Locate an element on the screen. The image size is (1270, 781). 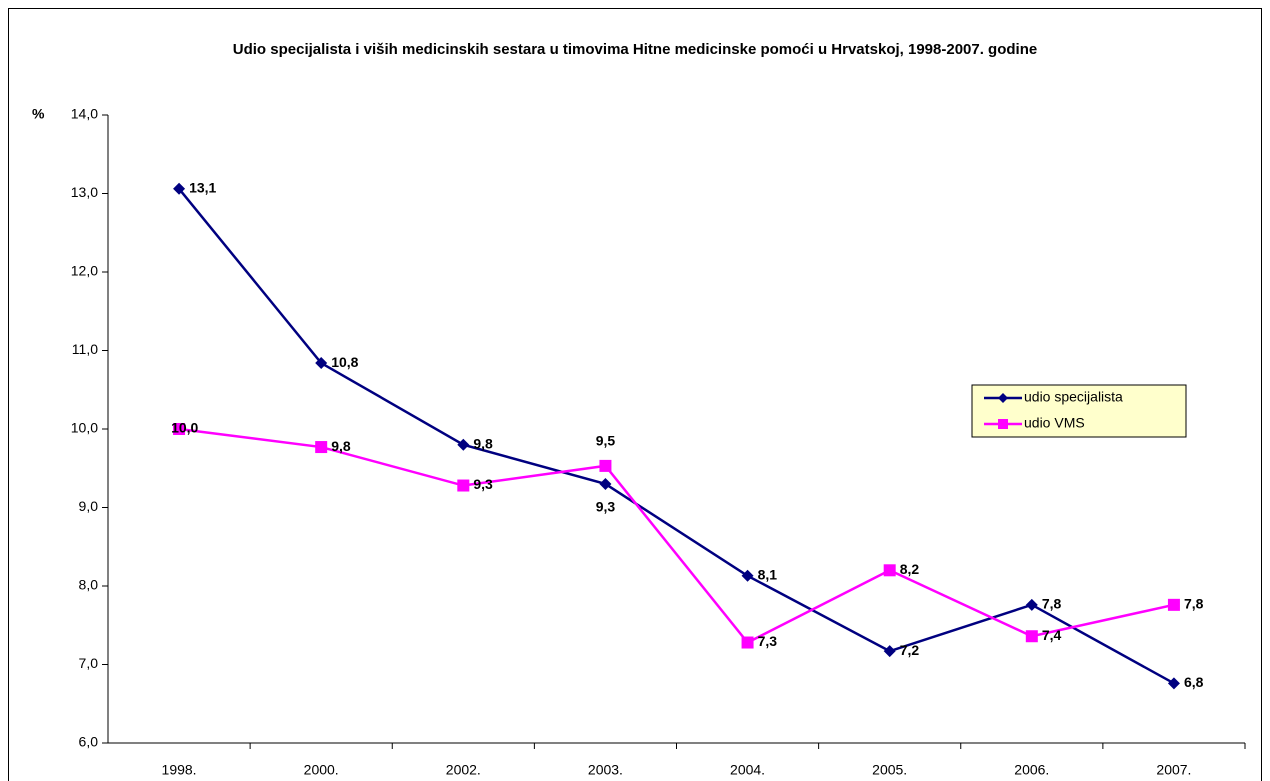
x-tick-label: 2003. is located at coordinates (605, 770).